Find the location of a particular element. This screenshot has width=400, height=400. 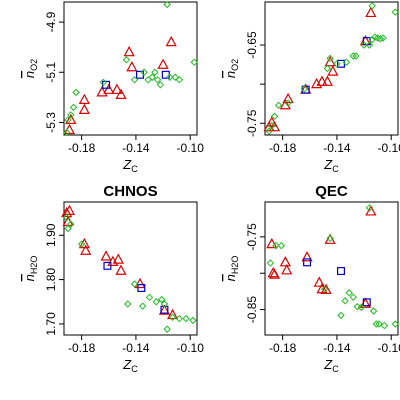

panel-2-xtick-label: -0.14 is located at coordinates (337, 148).